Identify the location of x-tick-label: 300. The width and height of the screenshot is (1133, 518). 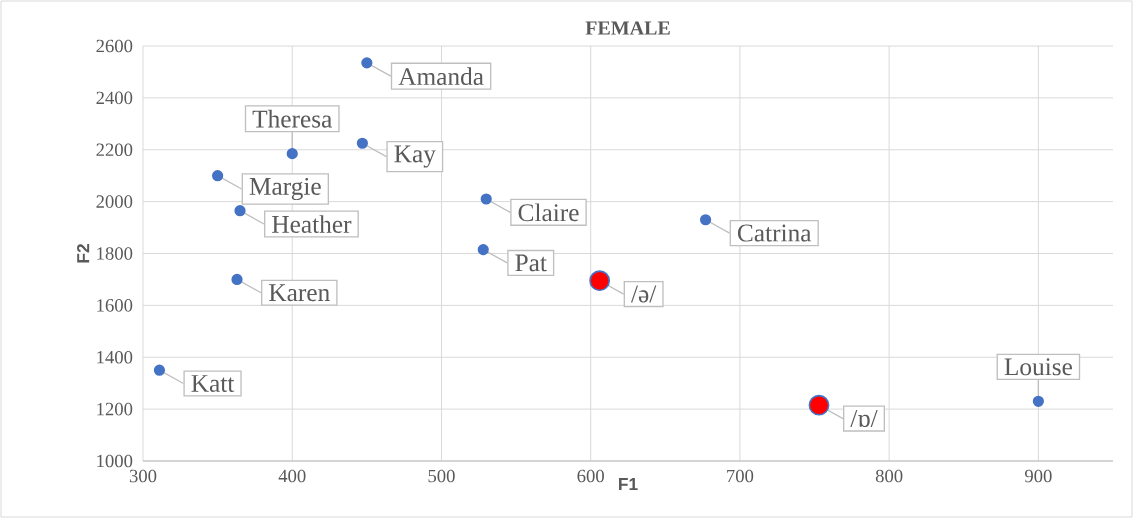
(143, 476).